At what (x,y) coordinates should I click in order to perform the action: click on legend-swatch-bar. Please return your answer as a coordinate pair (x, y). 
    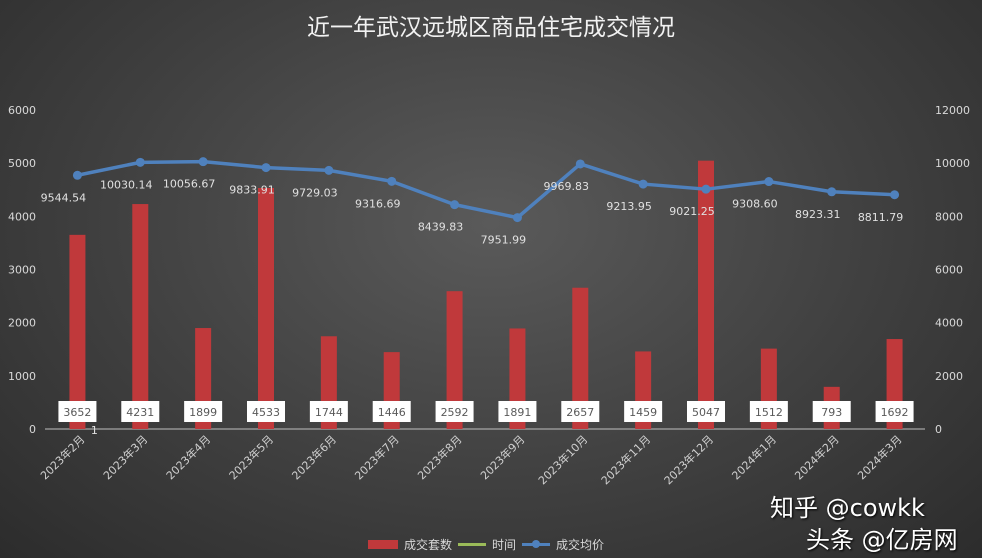
    Looking at the image, I should click on (383, 544).